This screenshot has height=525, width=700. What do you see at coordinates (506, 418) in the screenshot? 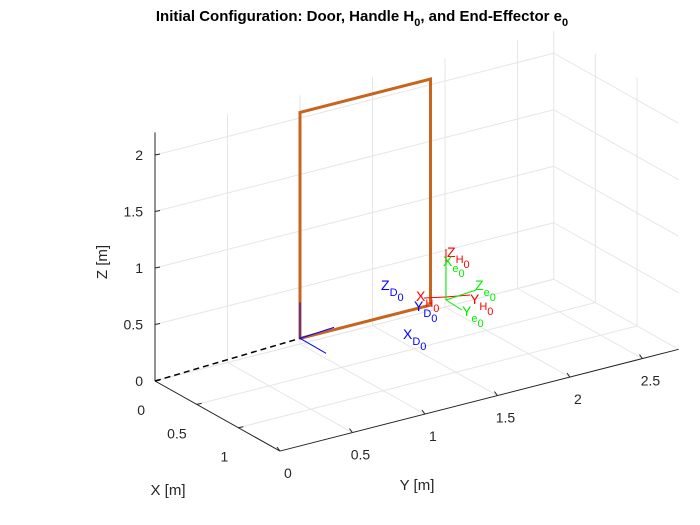
I see `y-tick-label: 1.5` at bounding box center [506, 418].